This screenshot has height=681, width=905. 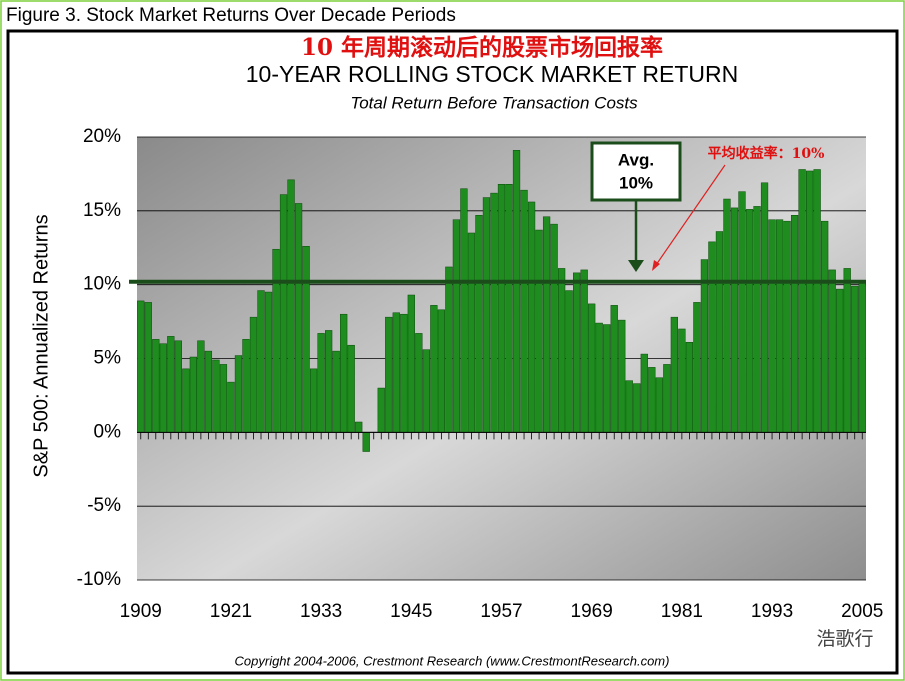 I want to click on x-tick-label: 1921, so click(x=231, y=611).